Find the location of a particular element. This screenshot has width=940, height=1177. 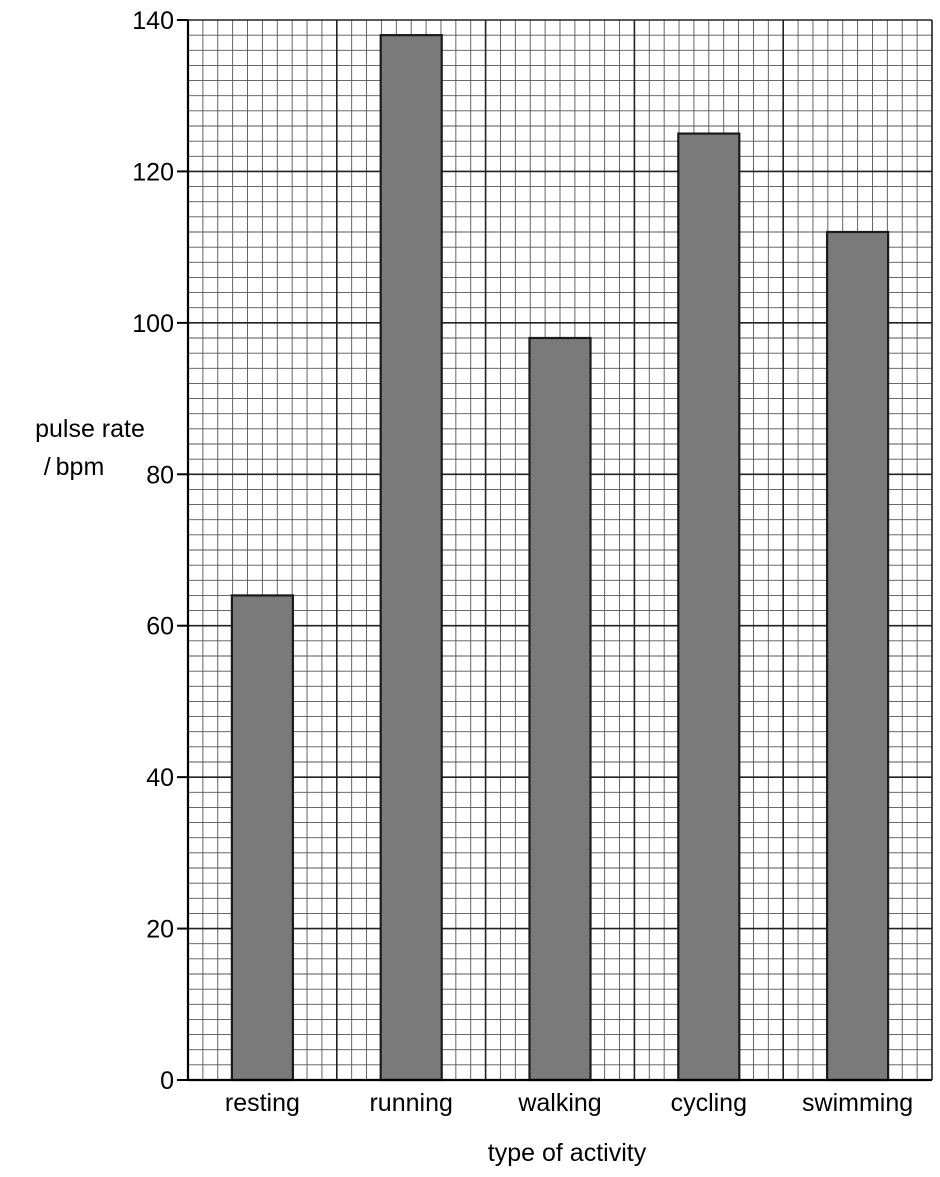

bar-swimming is located at coordinates (857, 656).